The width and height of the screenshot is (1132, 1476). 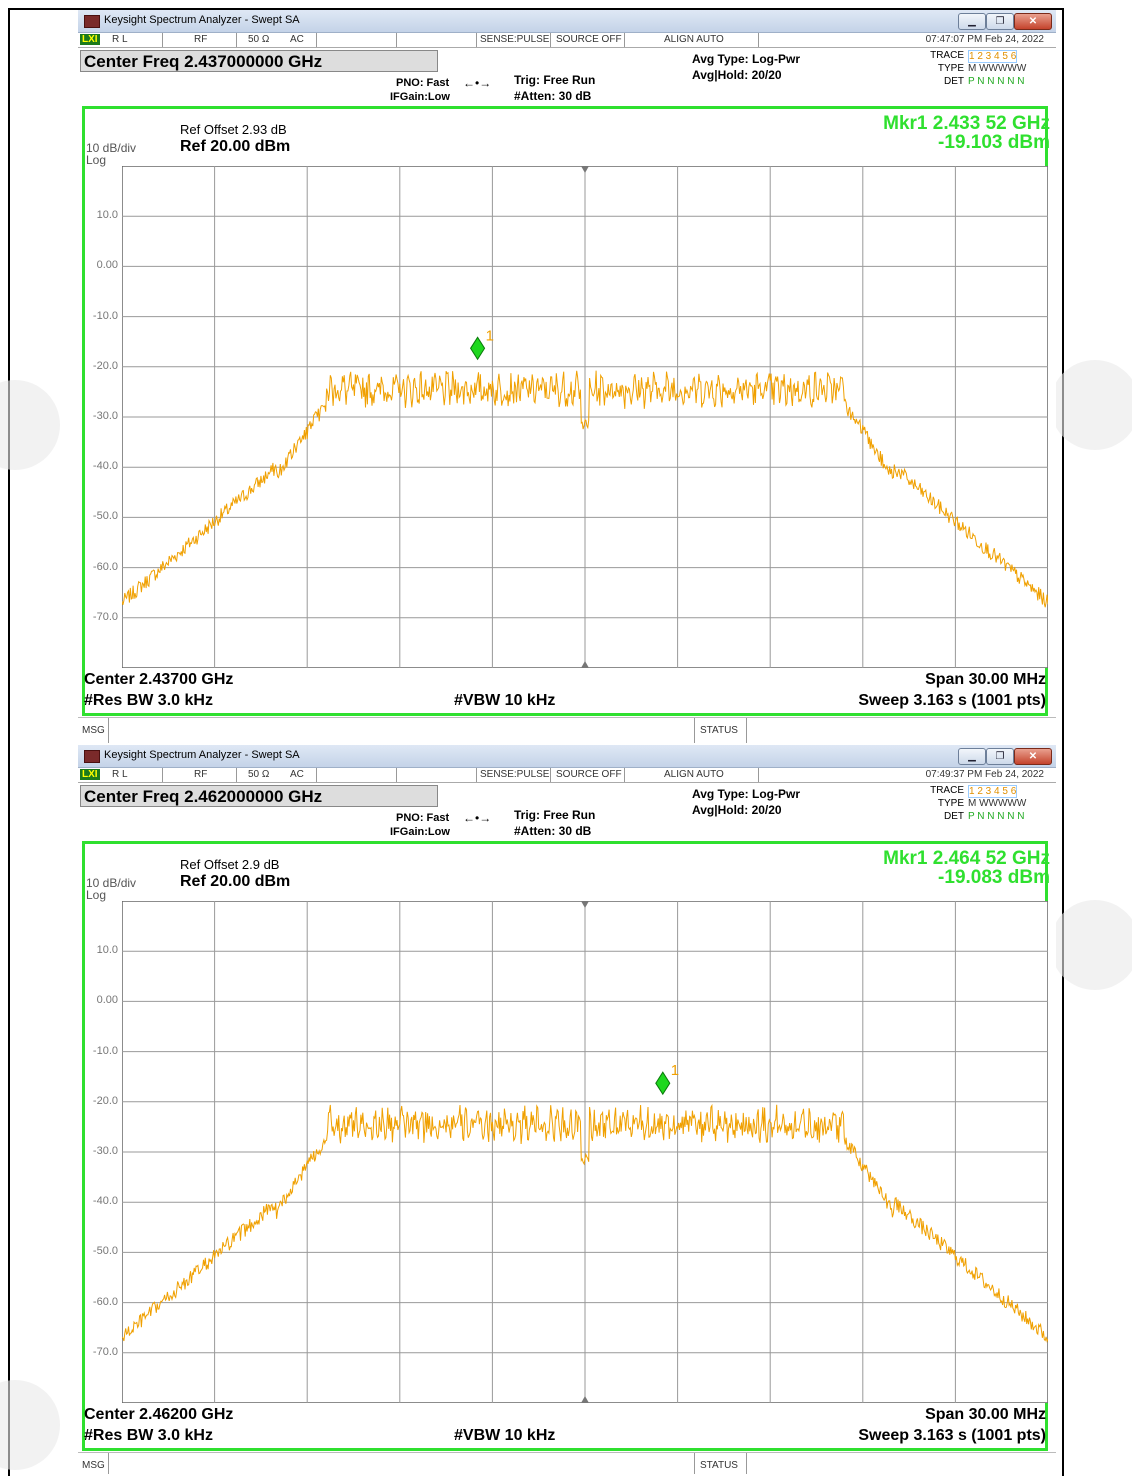 I want to click on scale-per-div: 10 dB/div, so click(x=111, y=883).